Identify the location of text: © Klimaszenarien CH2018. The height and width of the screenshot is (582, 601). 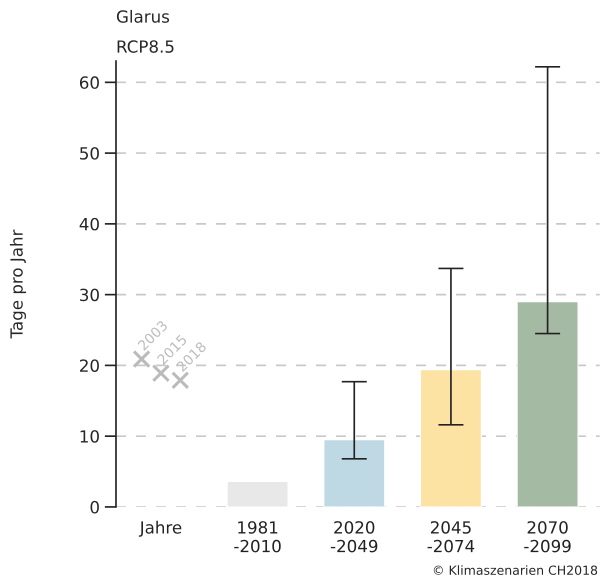
(516, 570).